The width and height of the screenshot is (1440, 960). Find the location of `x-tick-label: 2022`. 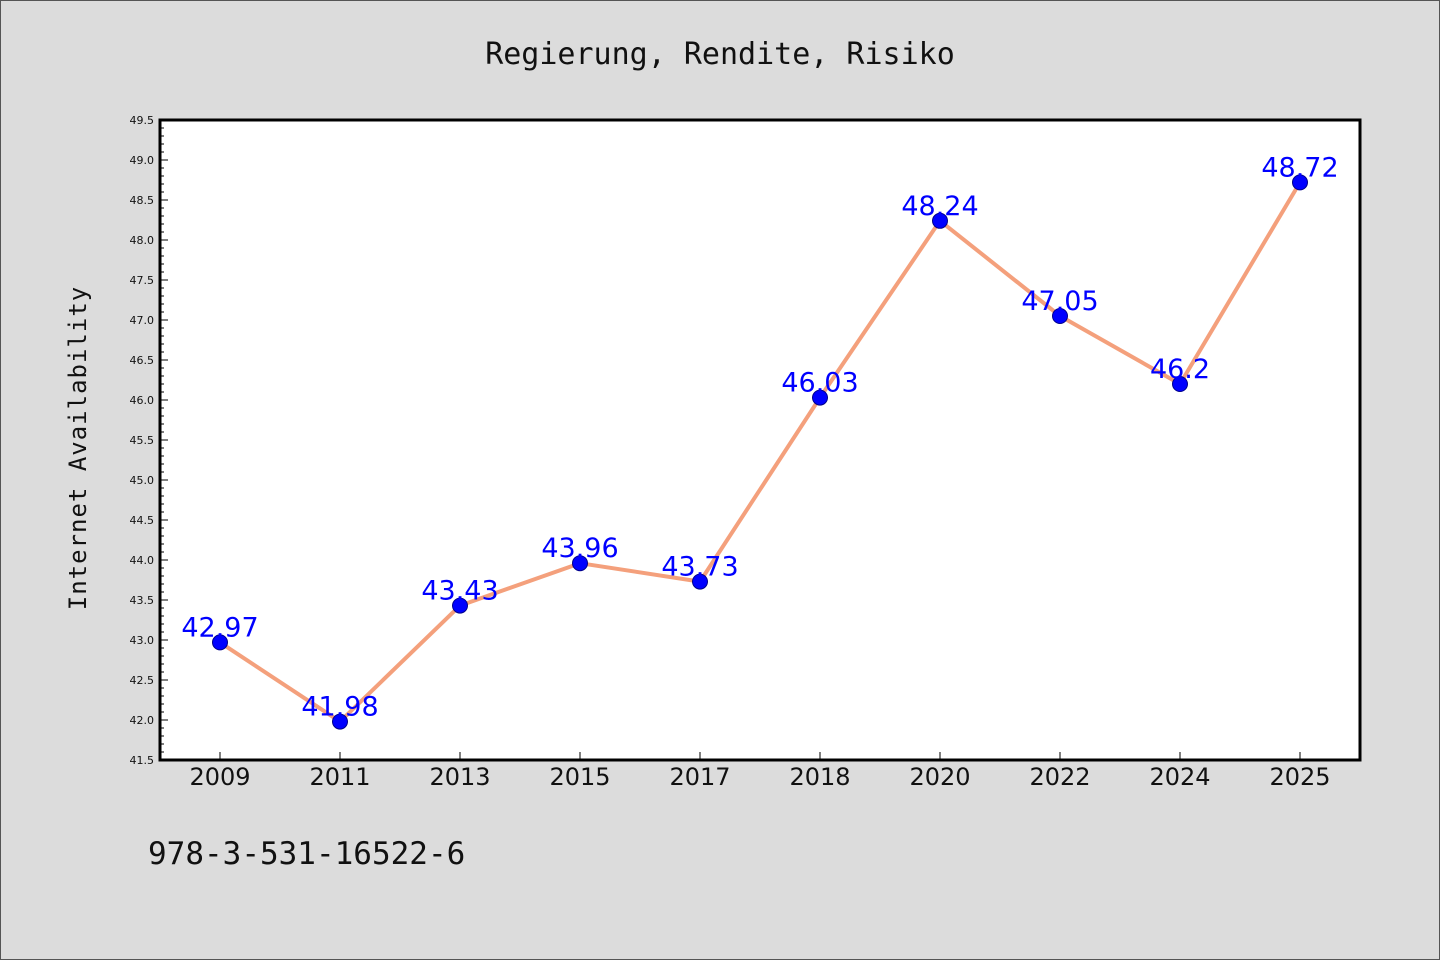

x-tick-label: 2022 is located at coordinates (1059, 777).